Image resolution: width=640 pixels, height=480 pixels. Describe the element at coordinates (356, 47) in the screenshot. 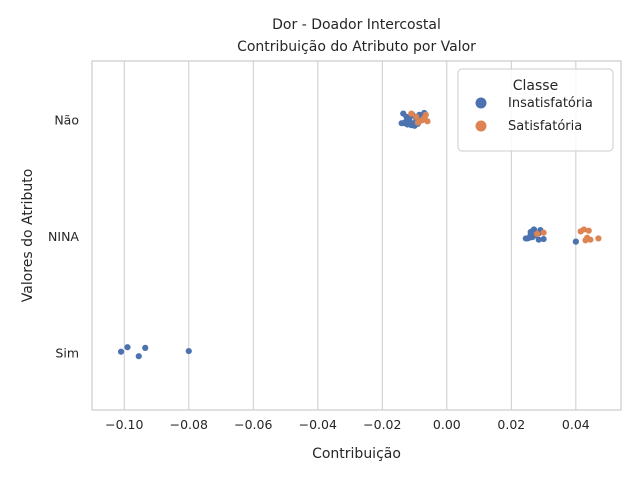

I see `chart-subtitle: Contribuição do Atributo por Valor` at that location.